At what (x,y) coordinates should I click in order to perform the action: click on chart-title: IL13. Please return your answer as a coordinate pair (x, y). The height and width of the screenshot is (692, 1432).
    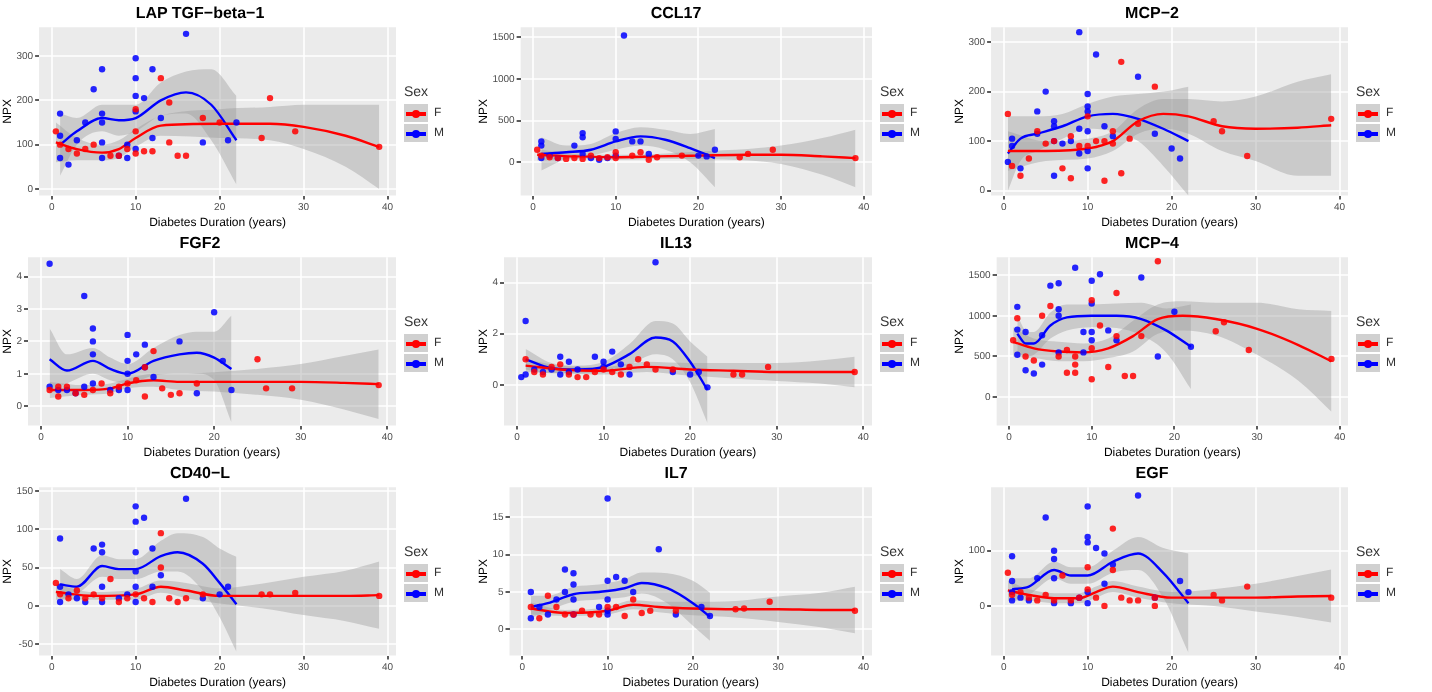
    Looking at the image, I should click on (676, 243).